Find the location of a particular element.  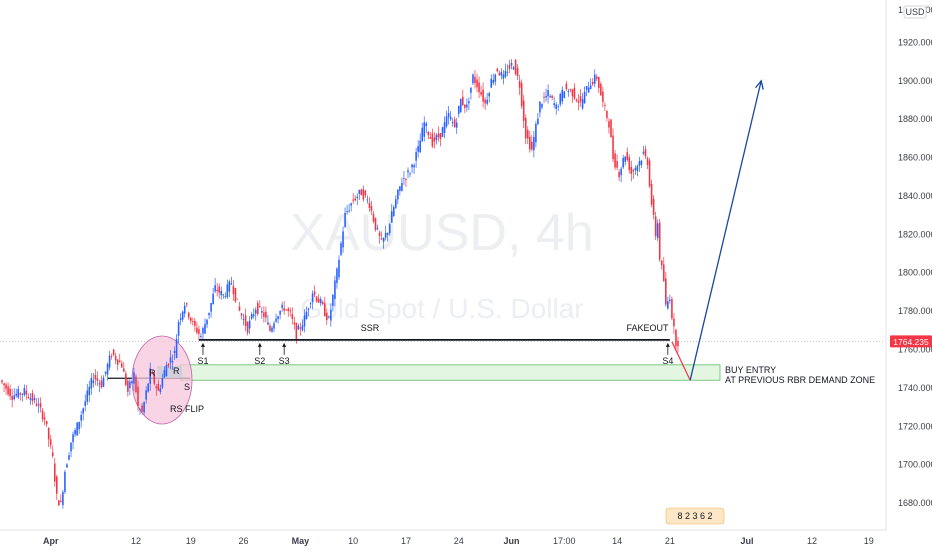

currency-box is located at coordinates (915, 12).